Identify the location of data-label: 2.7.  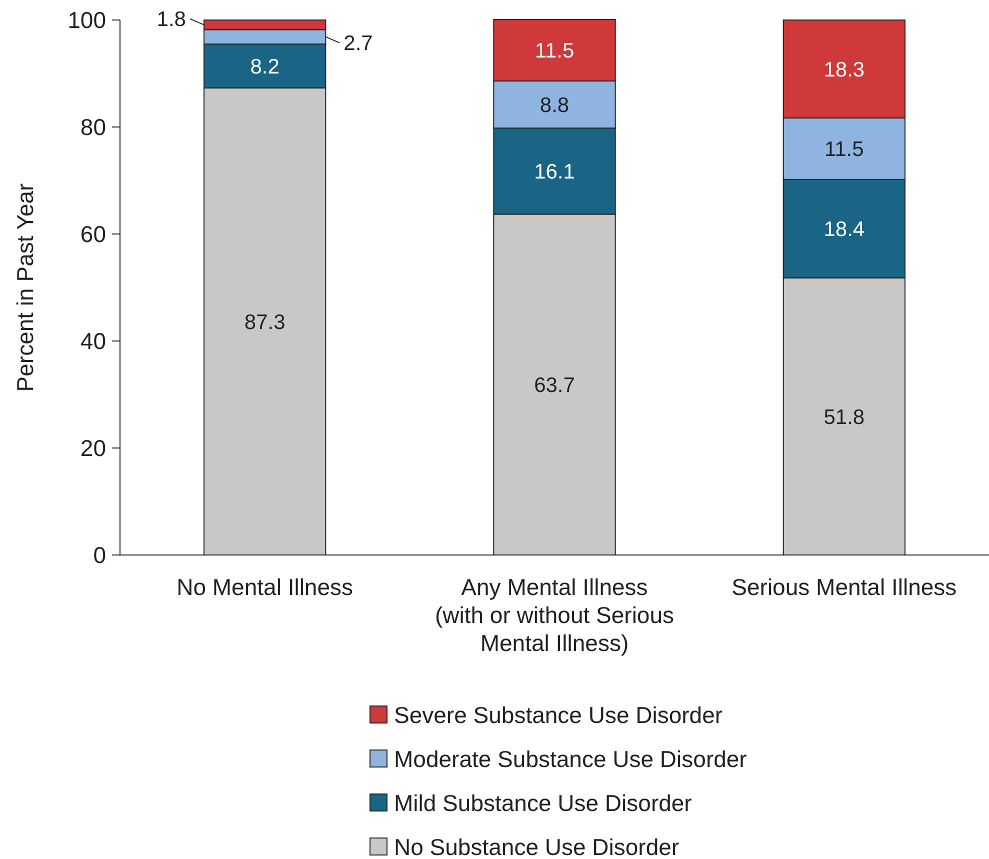
(358, 44).